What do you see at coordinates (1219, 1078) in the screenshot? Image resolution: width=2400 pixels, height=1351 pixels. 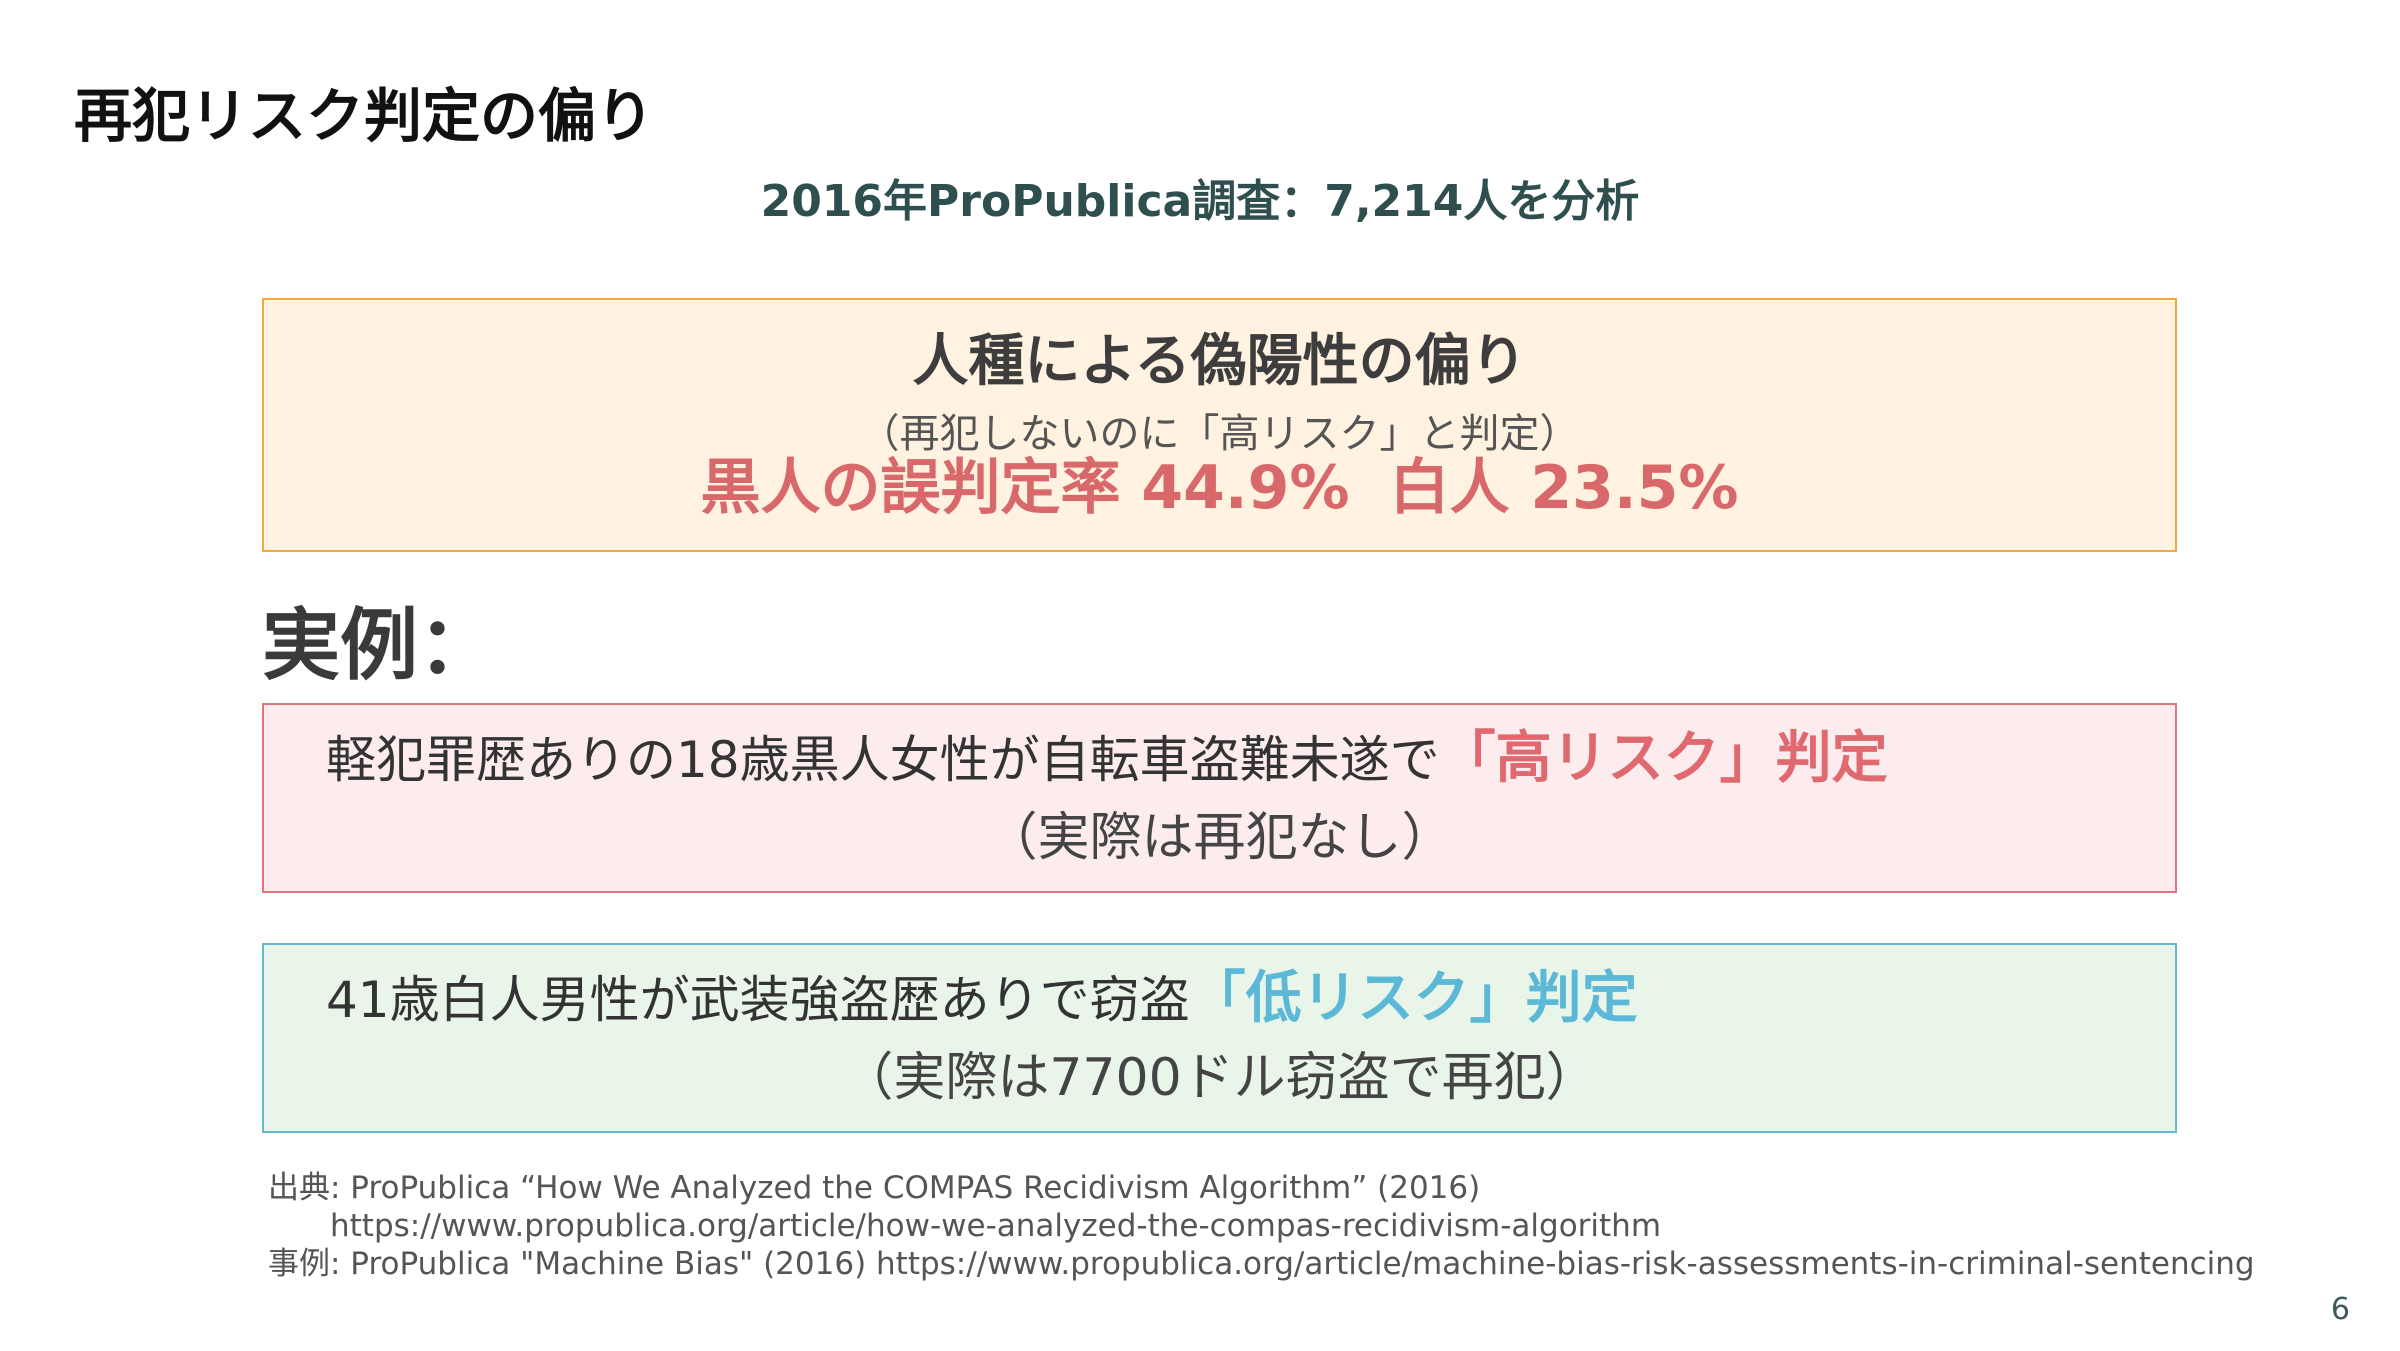 I see `example-outcome-note: （実際は7700ドル窃盗で再犯）` at bounding box center [1219, 1078].